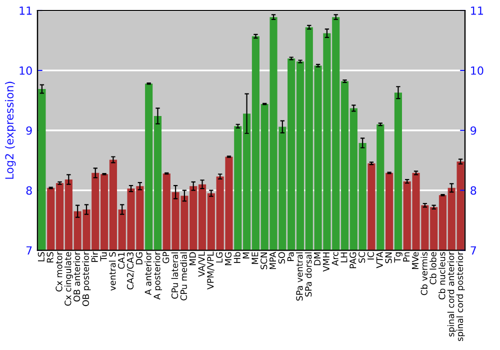  What do you see at coordinates (344, 257) in the screenshot?
I see `x-tick-label: LH` at bounding box center [344, 257].